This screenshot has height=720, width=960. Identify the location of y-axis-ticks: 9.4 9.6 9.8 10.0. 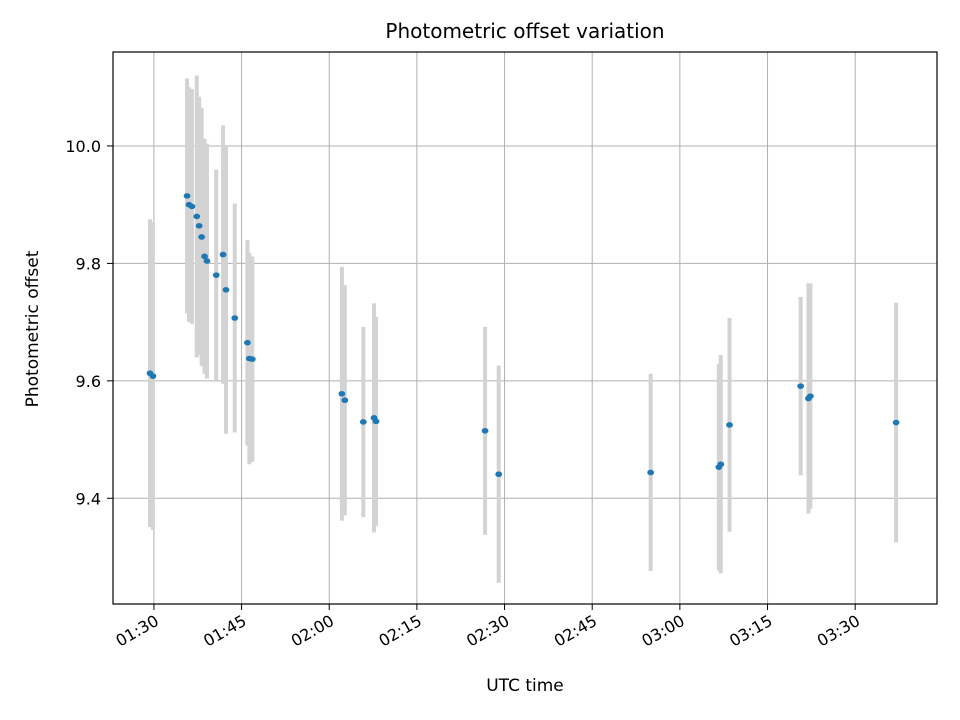
(89, 322).